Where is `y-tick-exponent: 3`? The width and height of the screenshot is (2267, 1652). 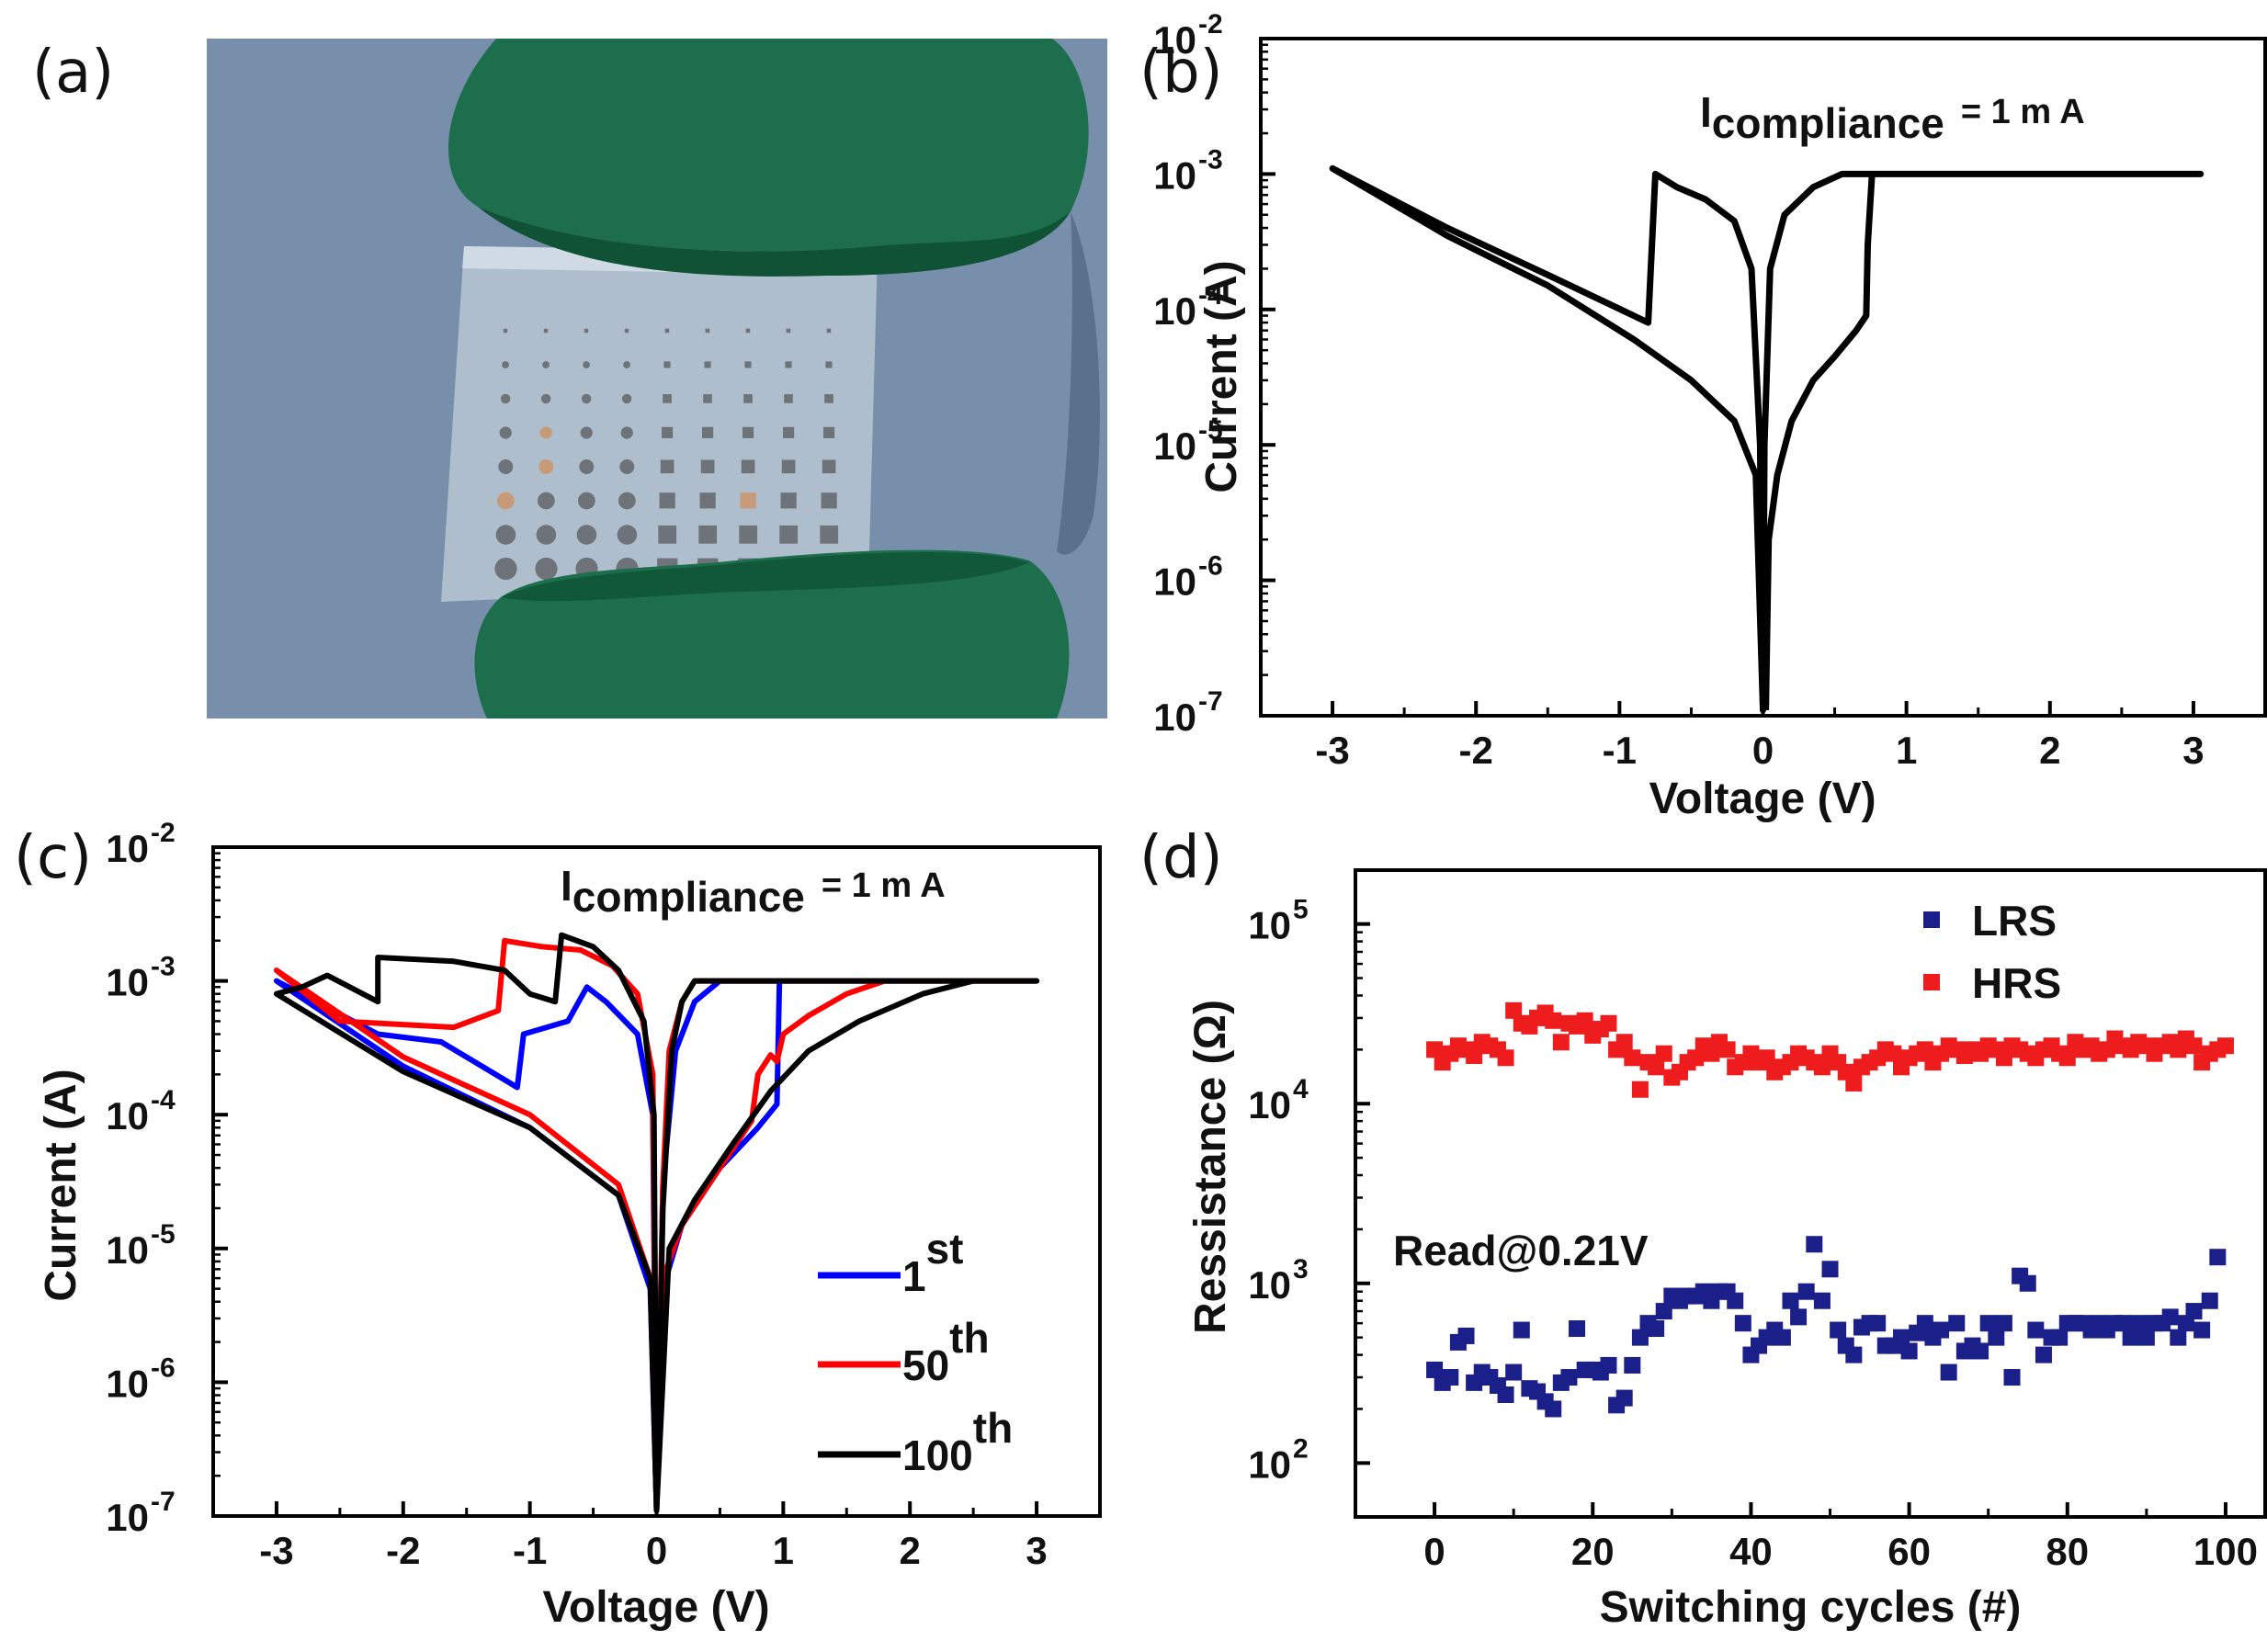 y-tick-exponent: 3 is located at coordinates (1301, 1269).